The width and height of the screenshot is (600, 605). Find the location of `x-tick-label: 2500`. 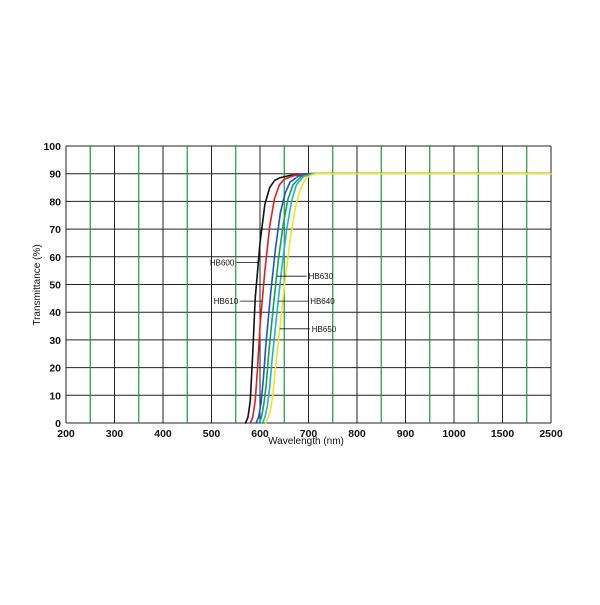

x-tick-label: 2500 is located at coordinates (551, 434).